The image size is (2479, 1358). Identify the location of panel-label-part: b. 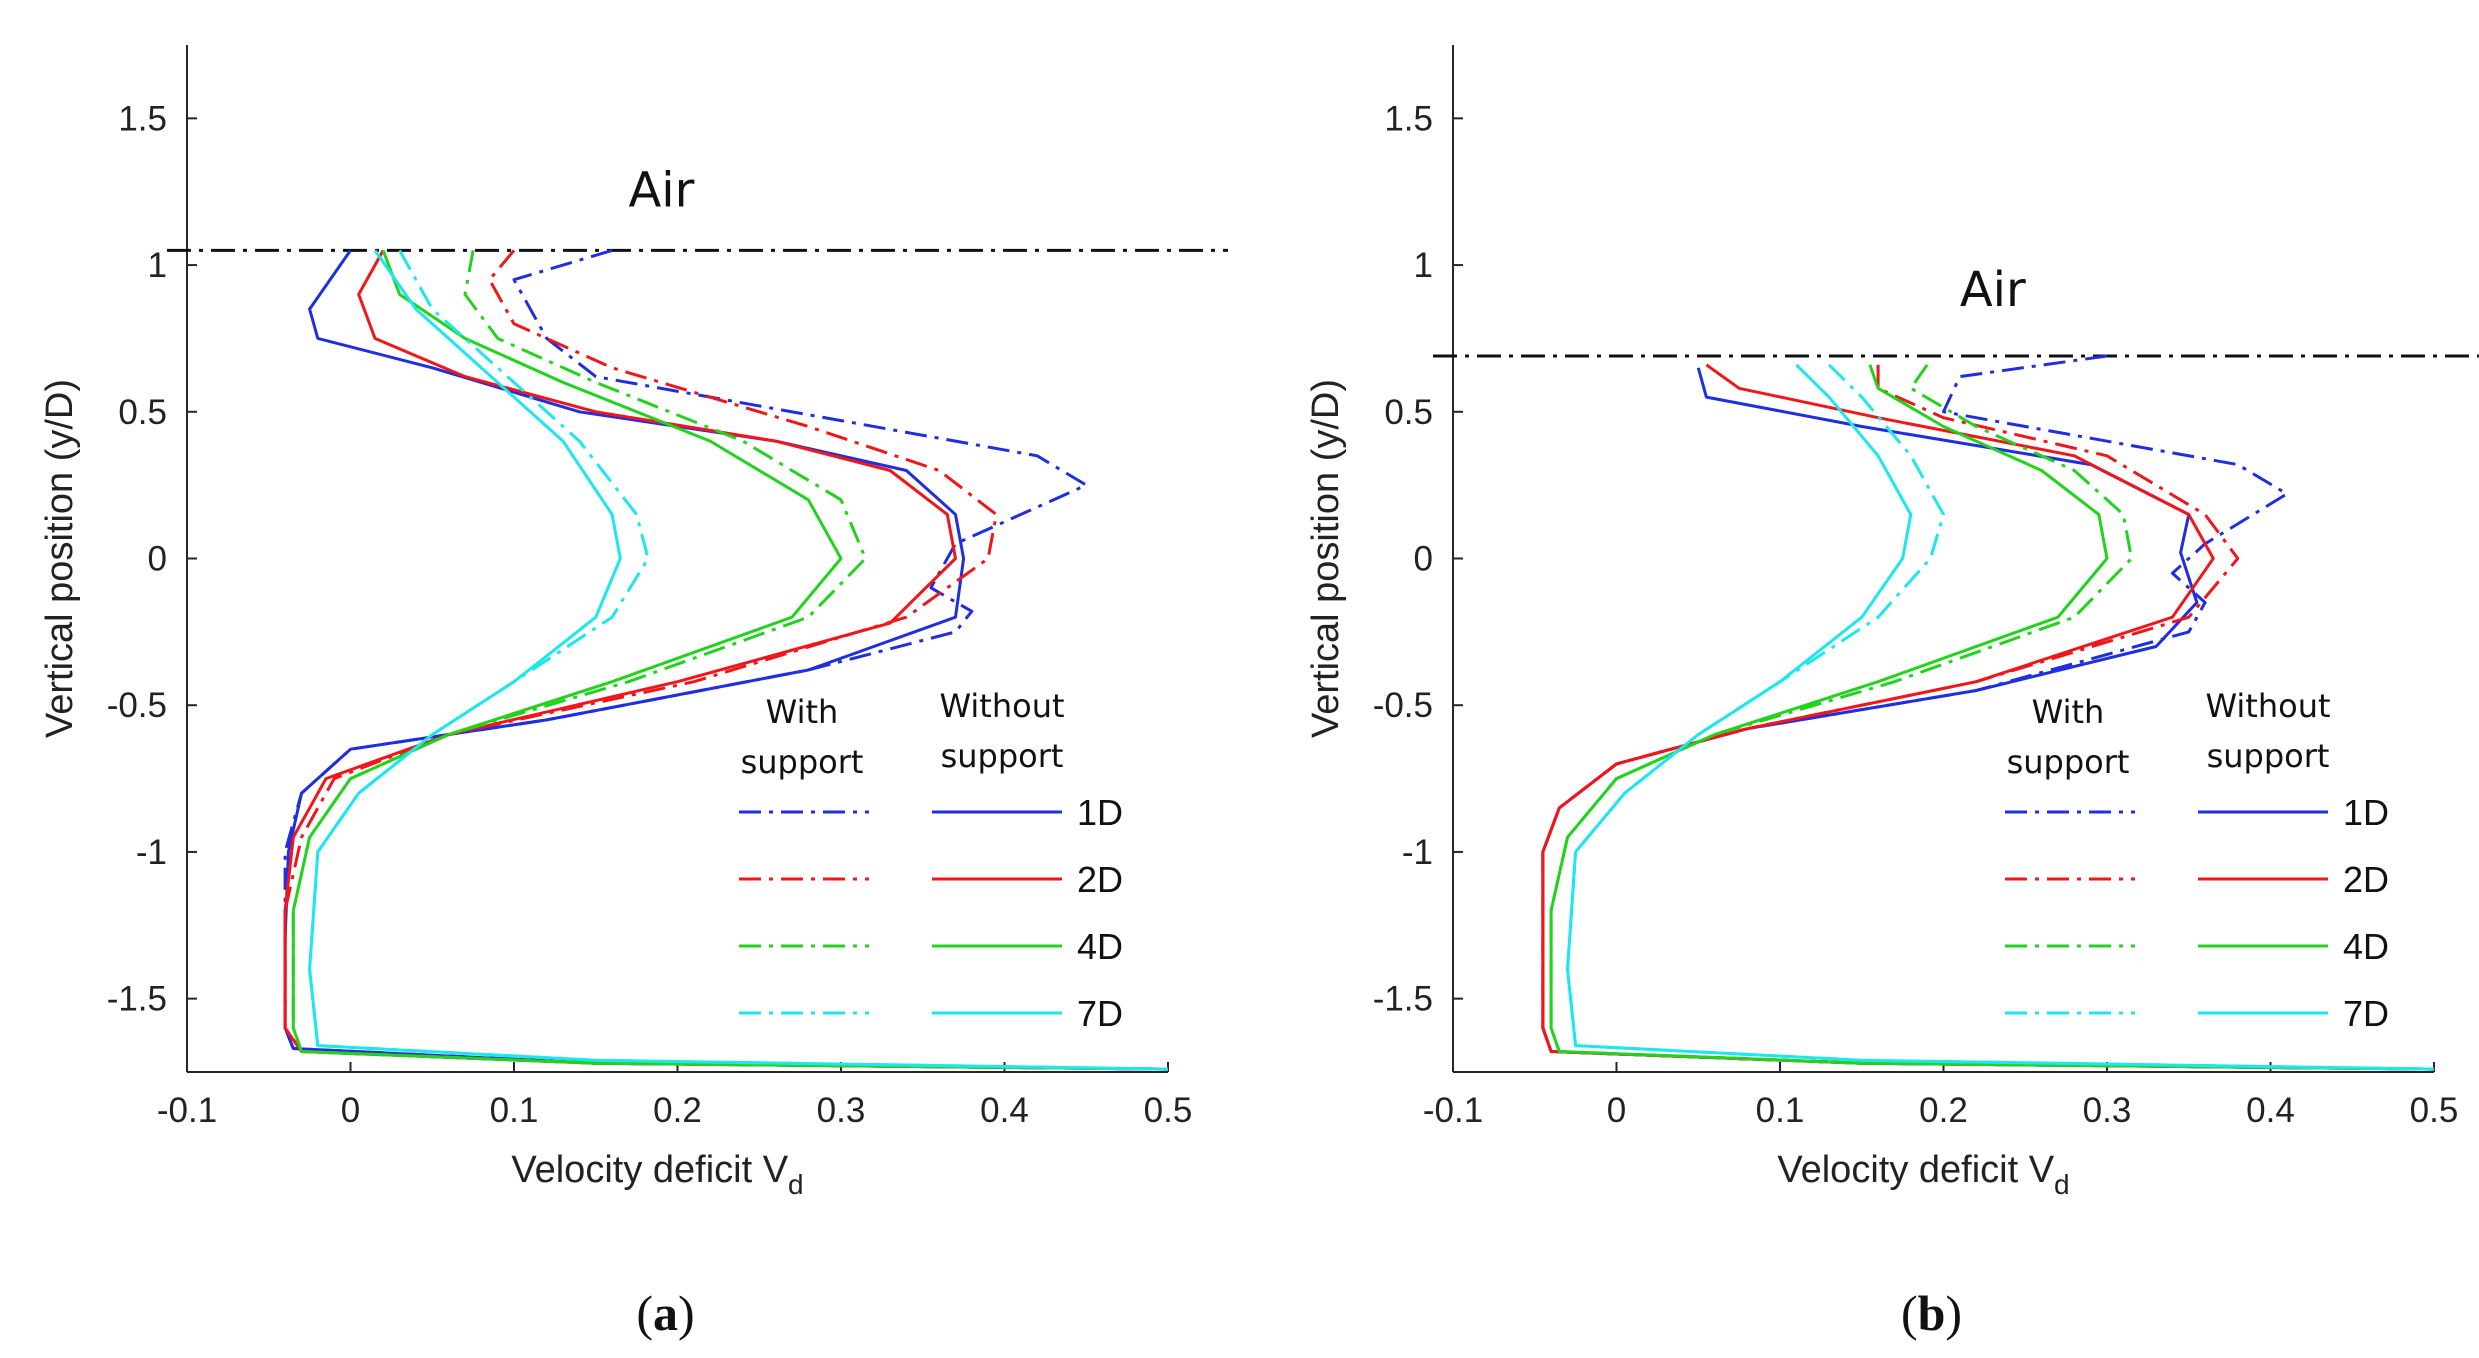
(1932, 1313).